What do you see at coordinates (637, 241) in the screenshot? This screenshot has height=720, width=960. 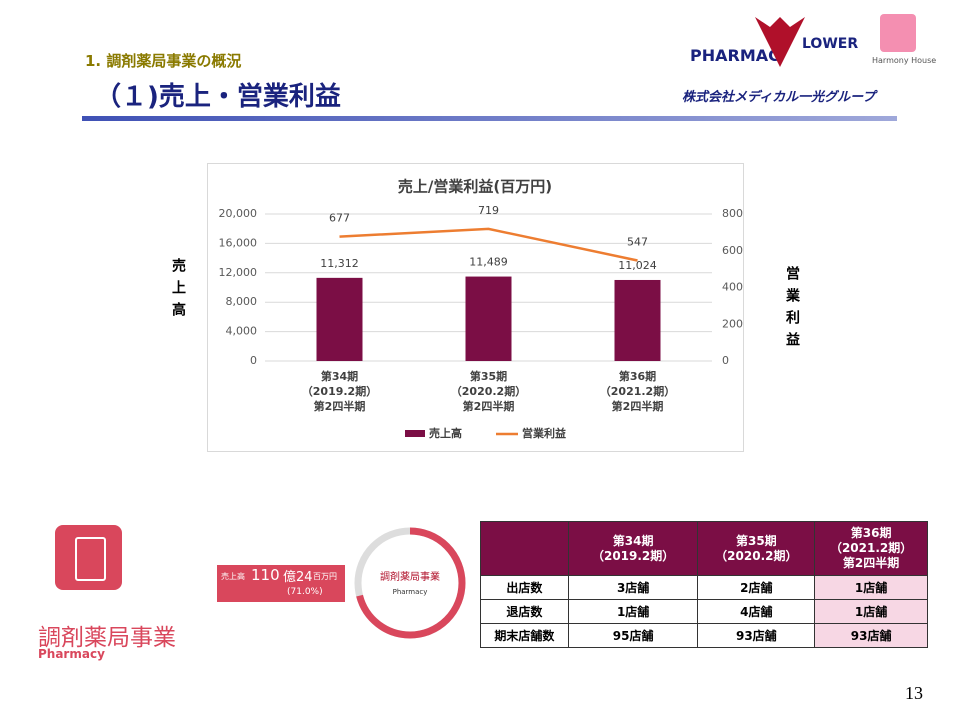 I see `data-label: 547` at bounding box center [637, 241].